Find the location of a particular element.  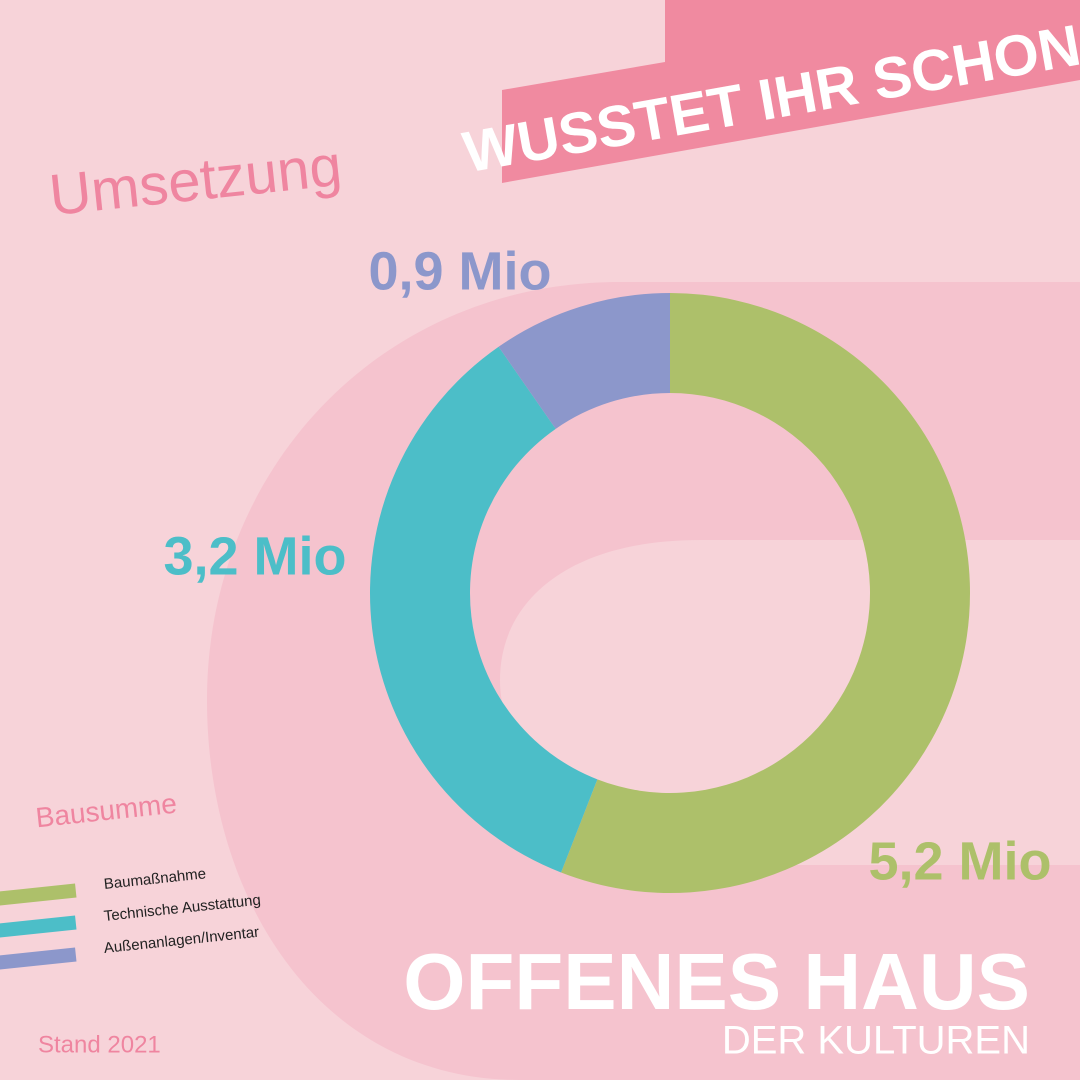

logo-line1: OFFENES HAUS is located at coordinates (716, 981).